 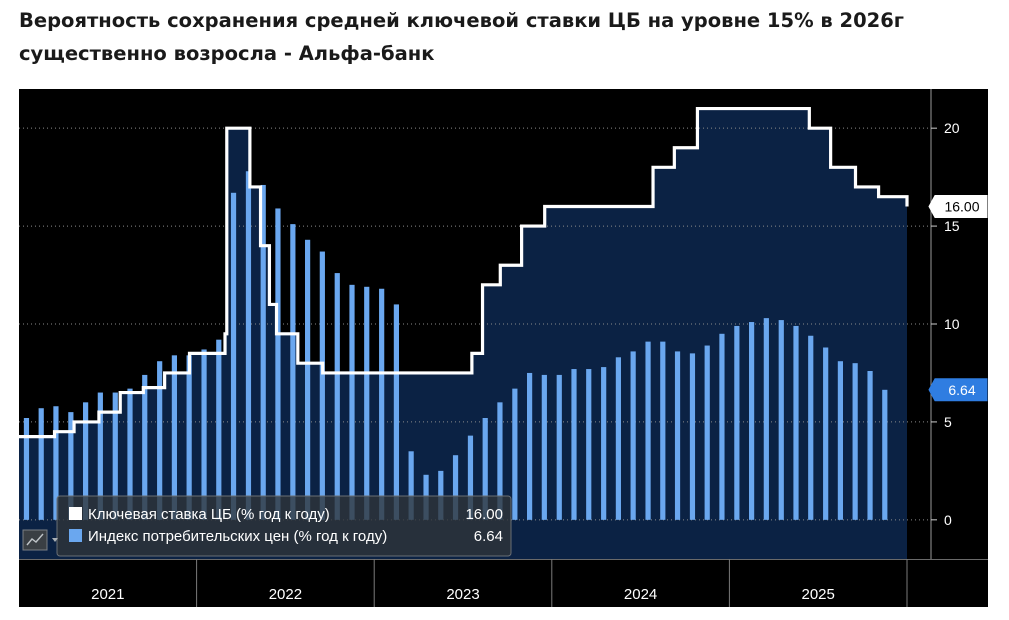 What do you see at coordinates (952, 226) in the screenshot?
I see `y-tick-label: 15` at bounding box center [952, 226].